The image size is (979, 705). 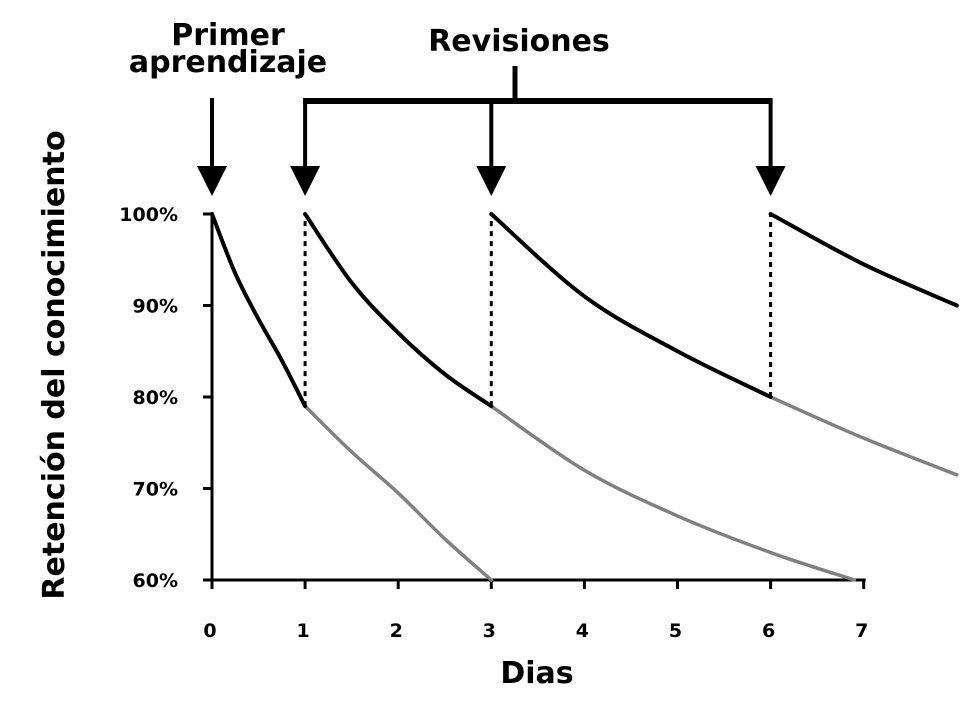 I want to click on first-learning-arrow-head, so click(x=212, y=181).